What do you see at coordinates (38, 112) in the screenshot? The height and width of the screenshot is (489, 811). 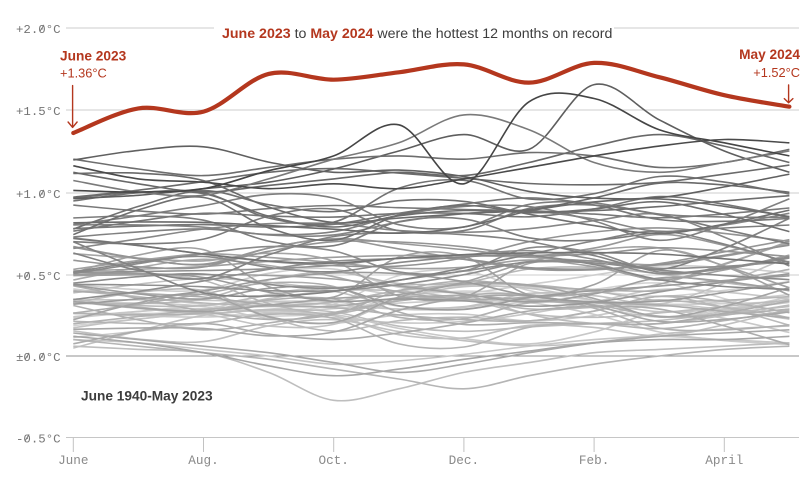 I see `svg-text: +1.5°C` at bounding box center [38, 112].